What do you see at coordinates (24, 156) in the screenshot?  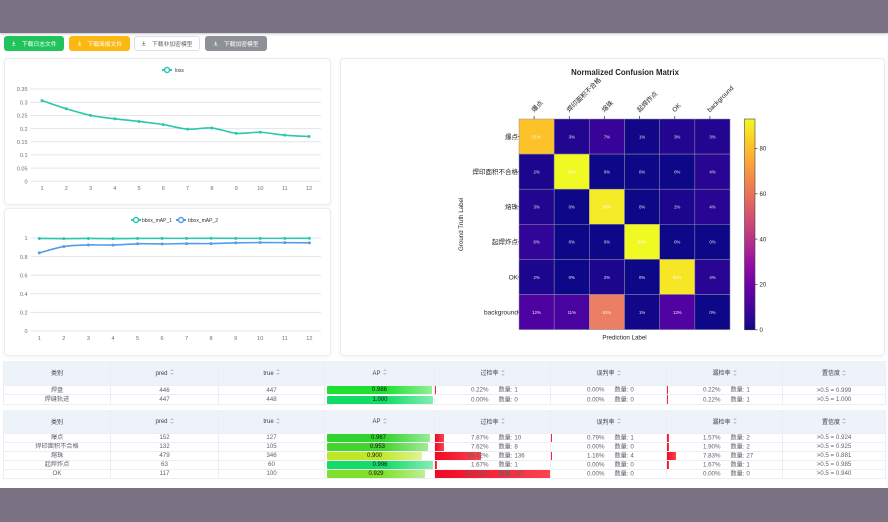 I see `svg-text: 0.1` at bounding box center [24, 156].